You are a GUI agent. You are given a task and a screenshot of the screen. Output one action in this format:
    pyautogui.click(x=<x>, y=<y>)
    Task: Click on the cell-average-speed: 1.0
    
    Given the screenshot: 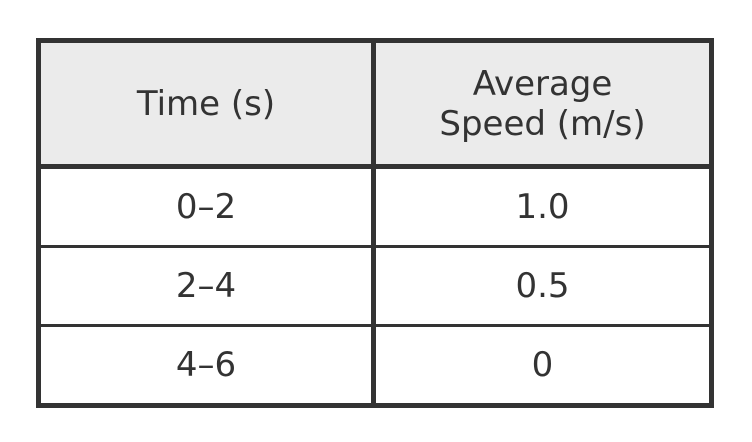 What is the action you would take?
    pyautogui.click(x=542, y=206)
    